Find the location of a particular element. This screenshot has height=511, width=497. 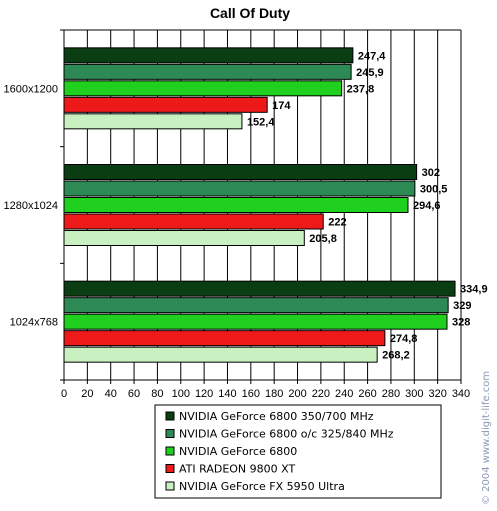

x-tick-label: 300 is located at coordinates (414, 394).